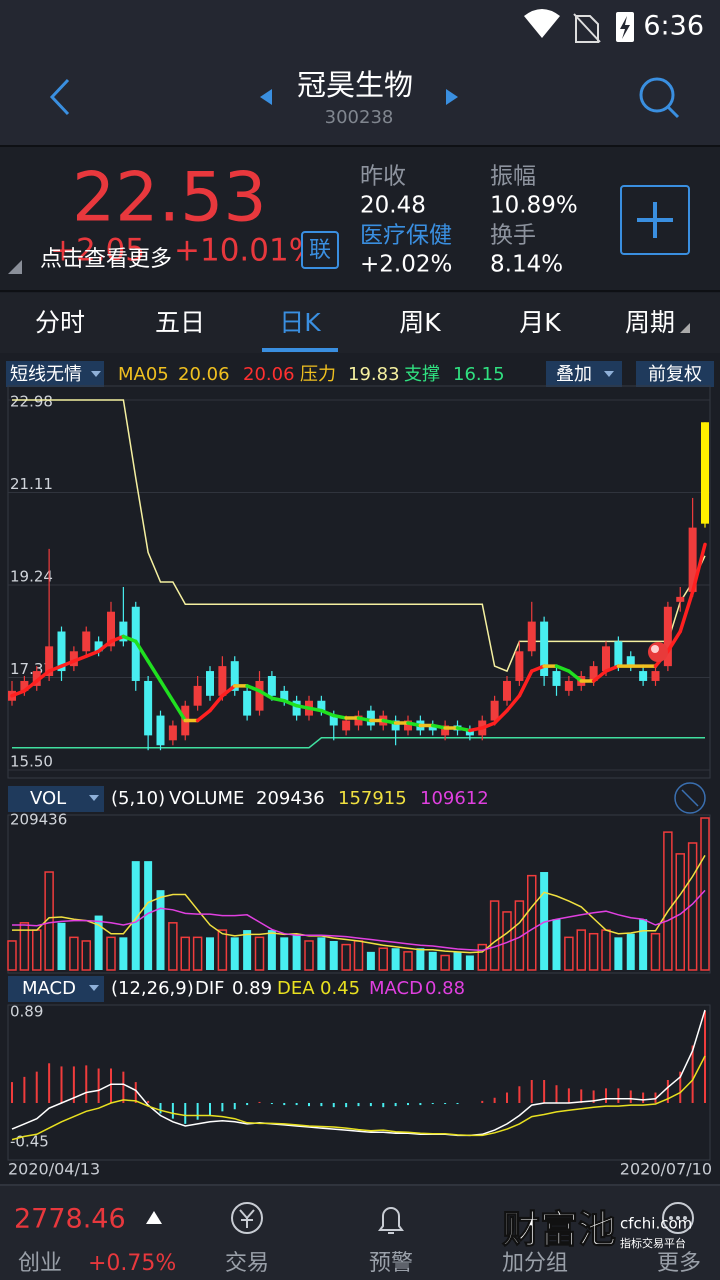 The height and width of the screenshot is (1280, 720). Describe the element at coordinates (655, 649) in the screenshot. I see `signal-marker` at that location.